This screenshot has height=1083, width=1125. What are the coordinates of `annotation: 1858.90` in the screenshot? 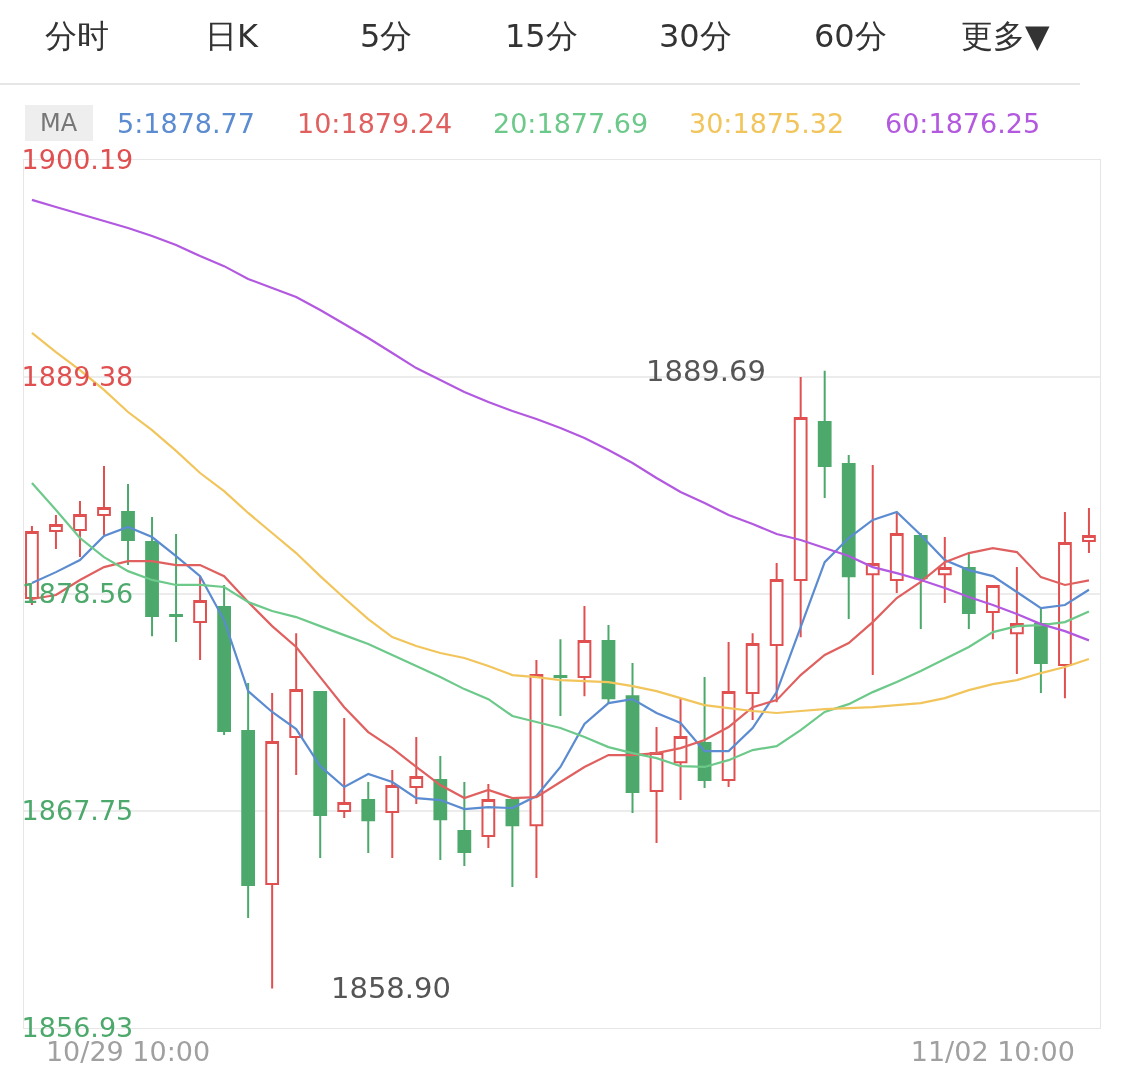 It's located at (391, 988).